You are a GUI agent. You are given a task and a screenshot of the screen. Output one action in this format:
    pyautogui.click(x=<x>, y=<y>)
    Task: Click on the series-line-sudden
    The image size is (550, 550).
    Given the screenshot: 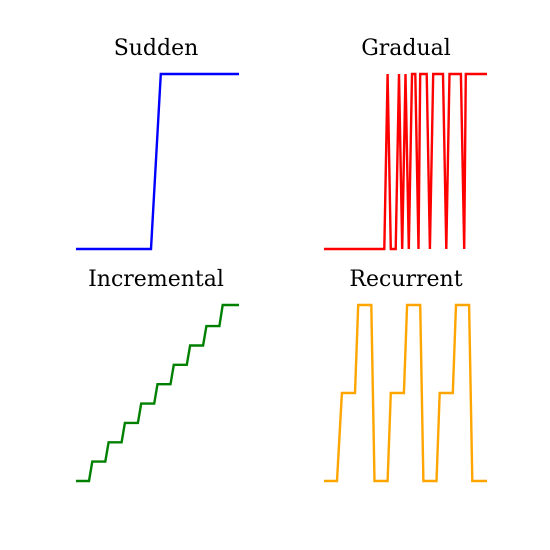 What is the action you would take?
    pyautogui.click(x=157, y=161)
    